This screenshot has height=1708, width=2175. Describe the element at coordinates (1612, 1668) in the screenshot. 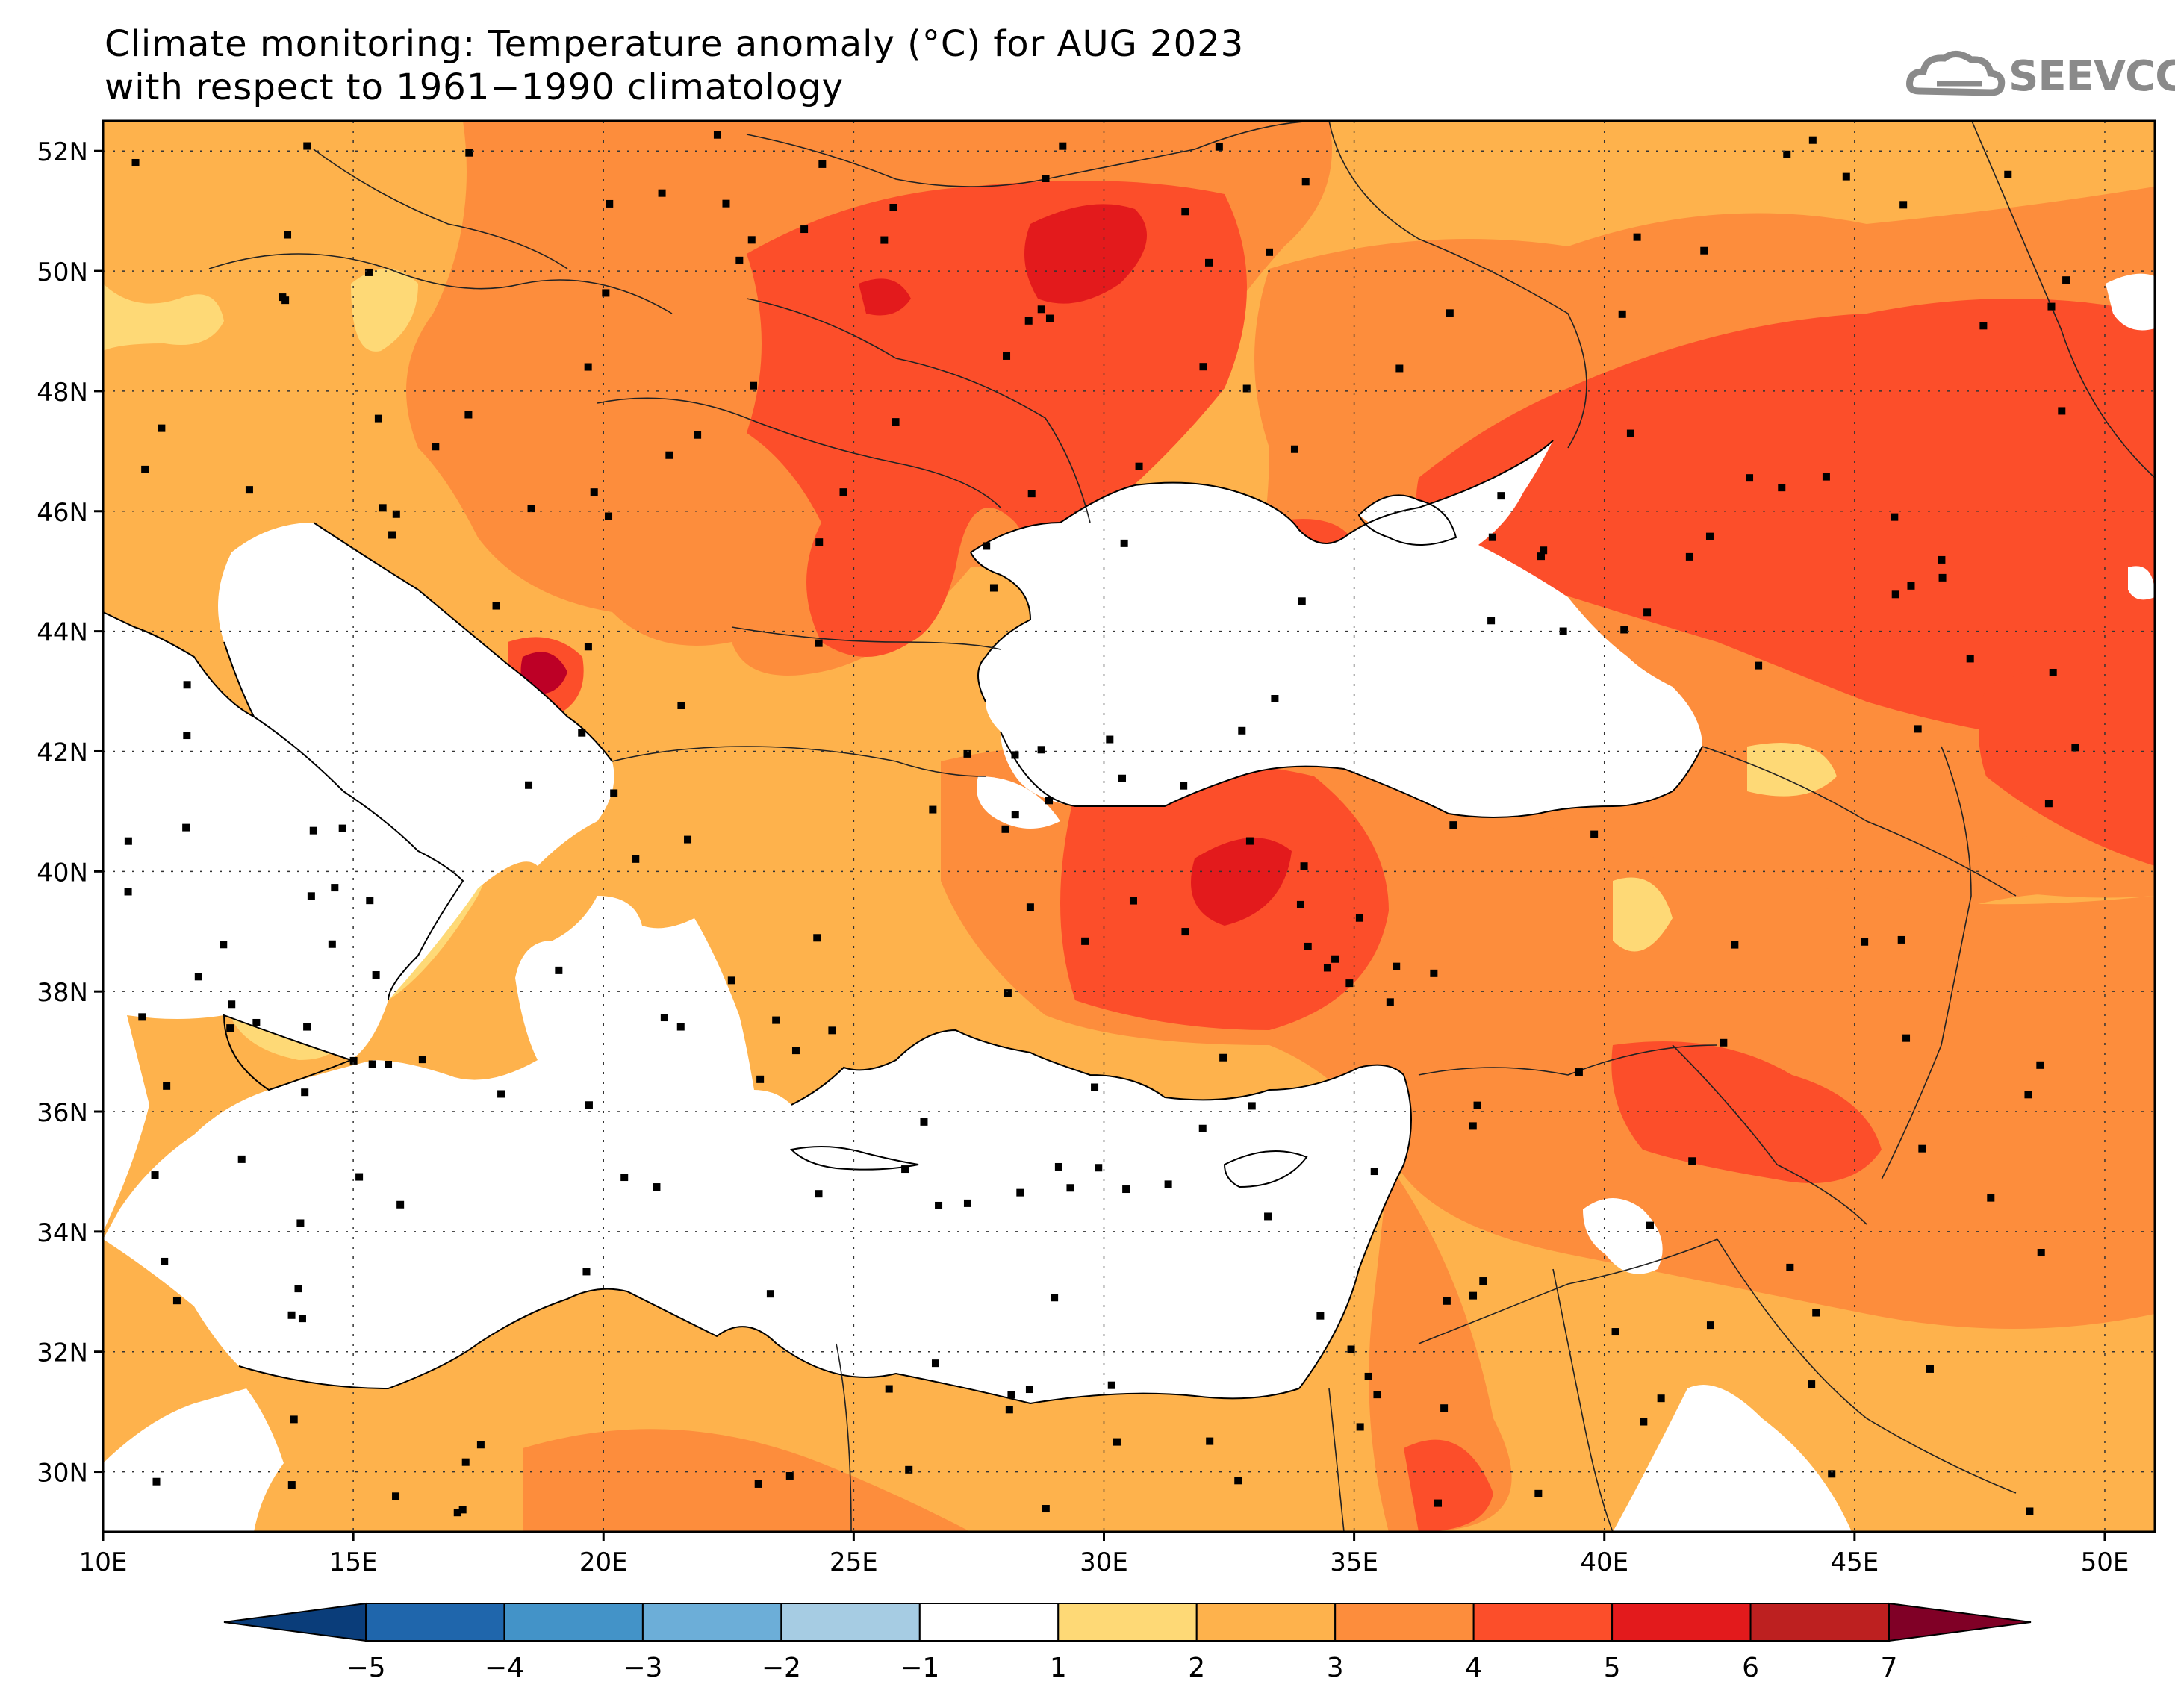

I see `colorbar-label: 5` at that location.